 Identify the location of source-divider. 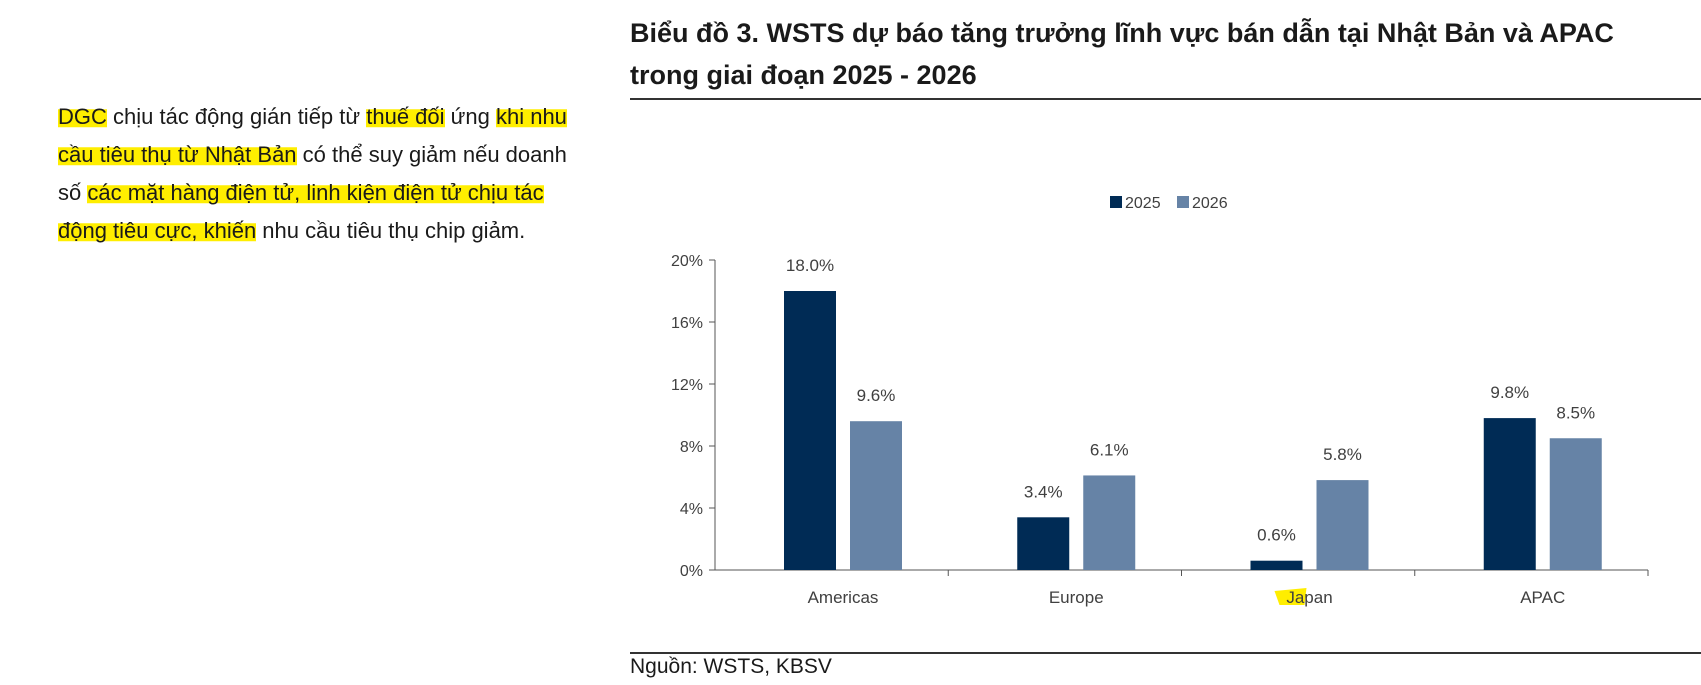
(1165, 653).